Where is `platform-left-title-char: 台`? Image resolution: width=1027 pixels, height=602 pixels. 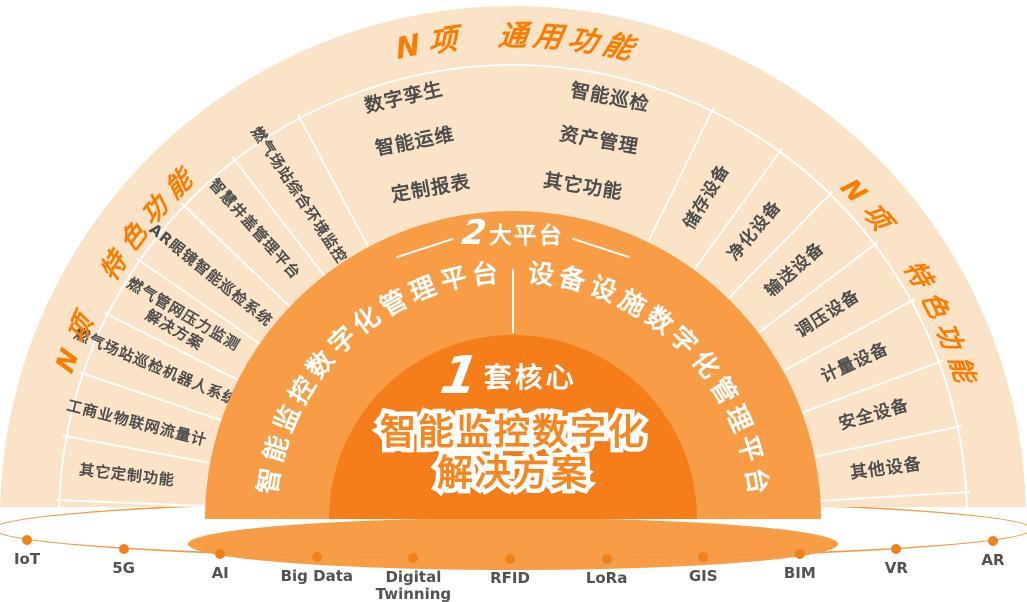 platform-left-title-char: 台 is located at coordinates (485, 274).